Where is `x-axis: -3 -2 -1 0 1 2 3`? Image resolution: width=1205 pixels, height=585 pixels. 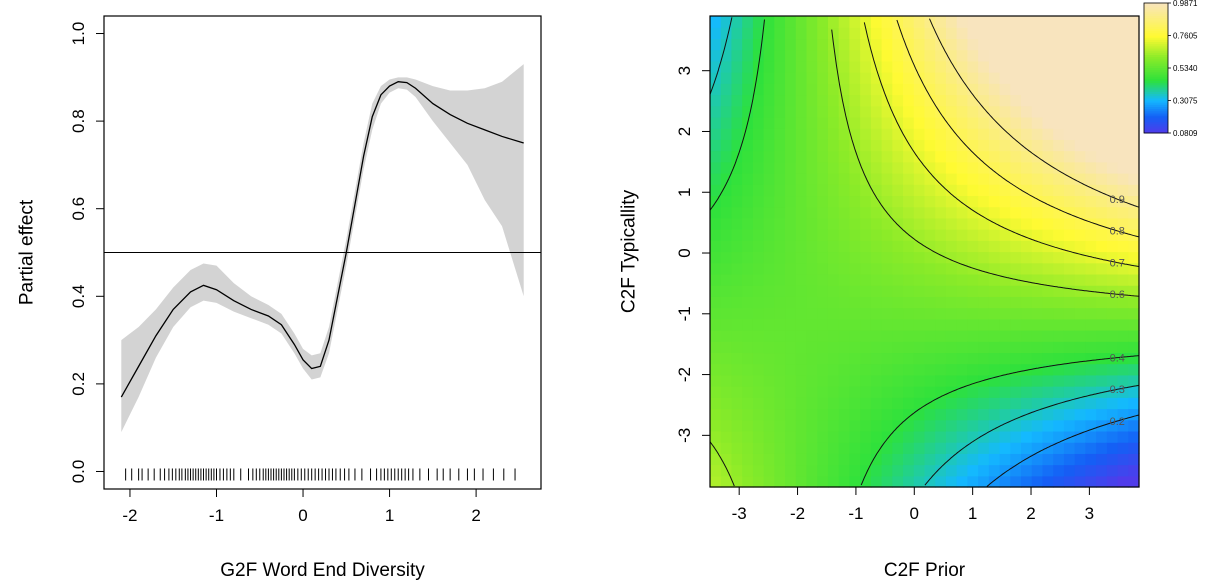
x-axis: -3 -2 -1 0 1 2 3 is located at coordinates (913, 505).